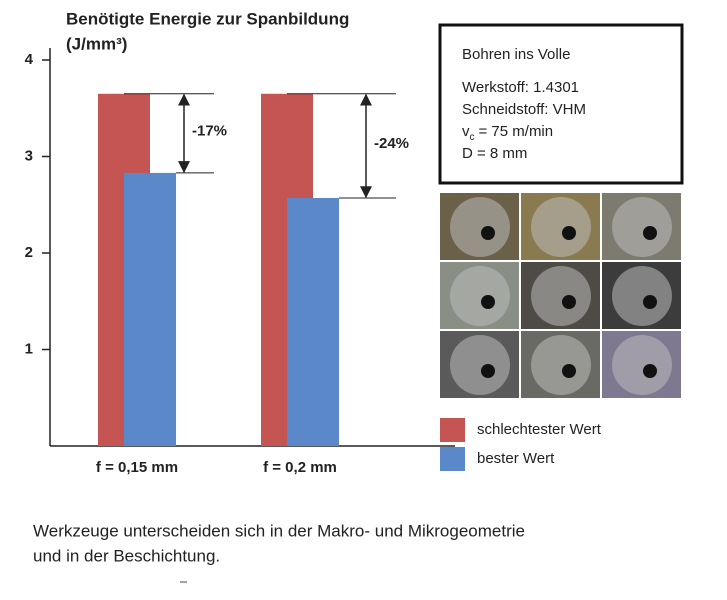 Image resolution: width=727 pixels, height=600 pixels. Describe the element at coordinates (137, 467) in the screenshot. I see `x-tick-label: f = 0,15 mm` at that location.